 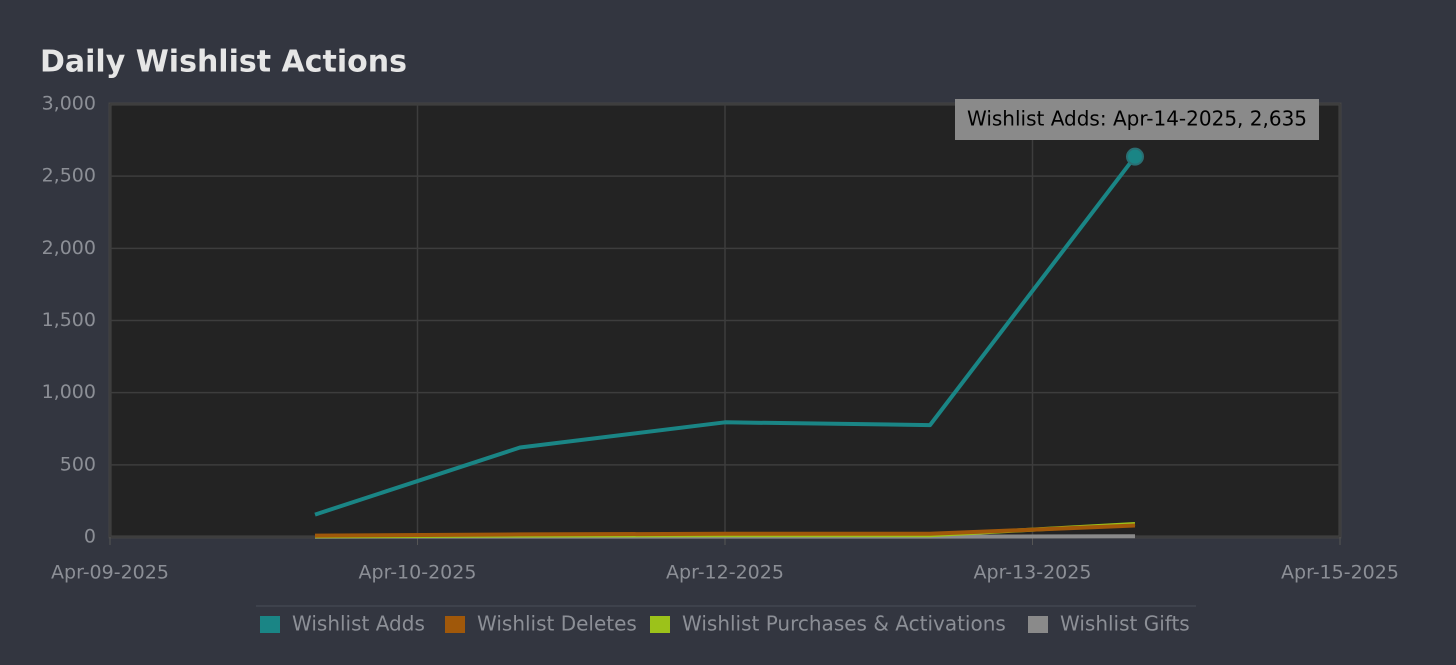 What do you see at coordinates (725, 530) in the screenshot?
I see `series-line` at bounding box center [725, 530].